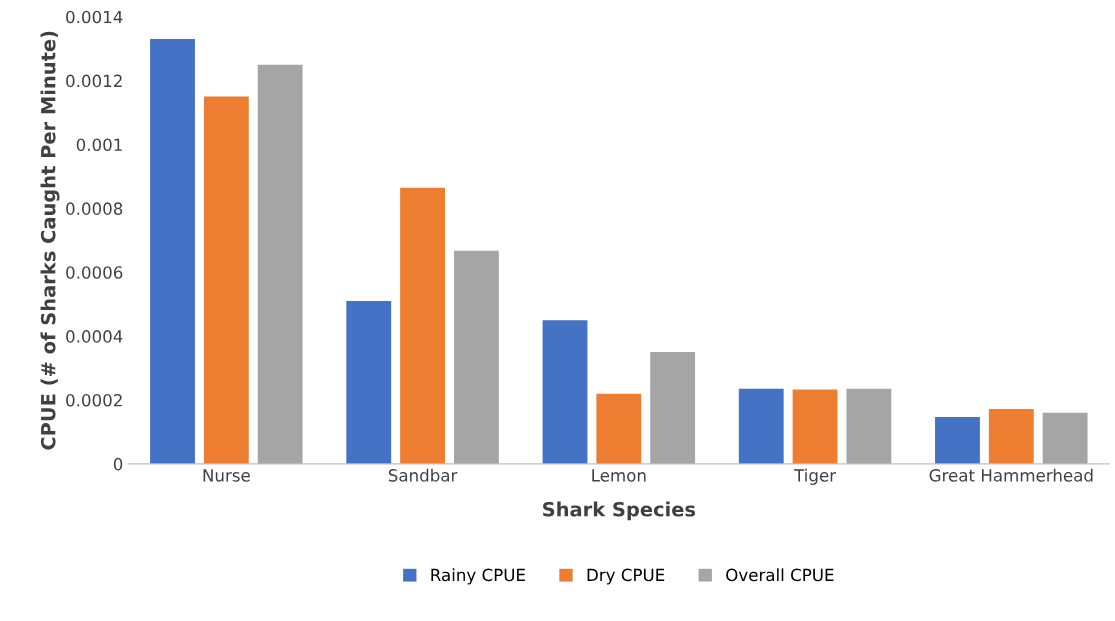  I want to click on legend-label: Rainy CPUE, so click(478, 576).